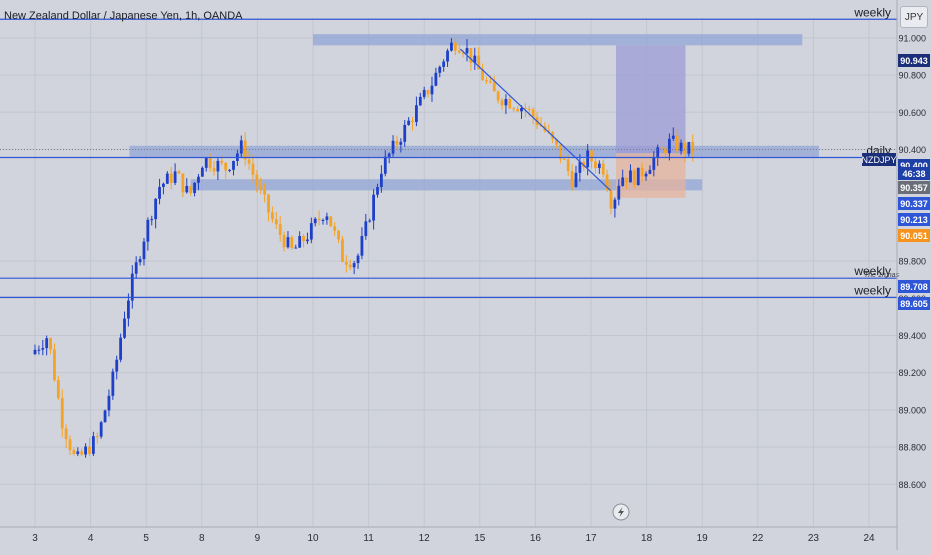 This screenshot has height=555, width=932. I want to click on projection-target-box, so click(651, 99).